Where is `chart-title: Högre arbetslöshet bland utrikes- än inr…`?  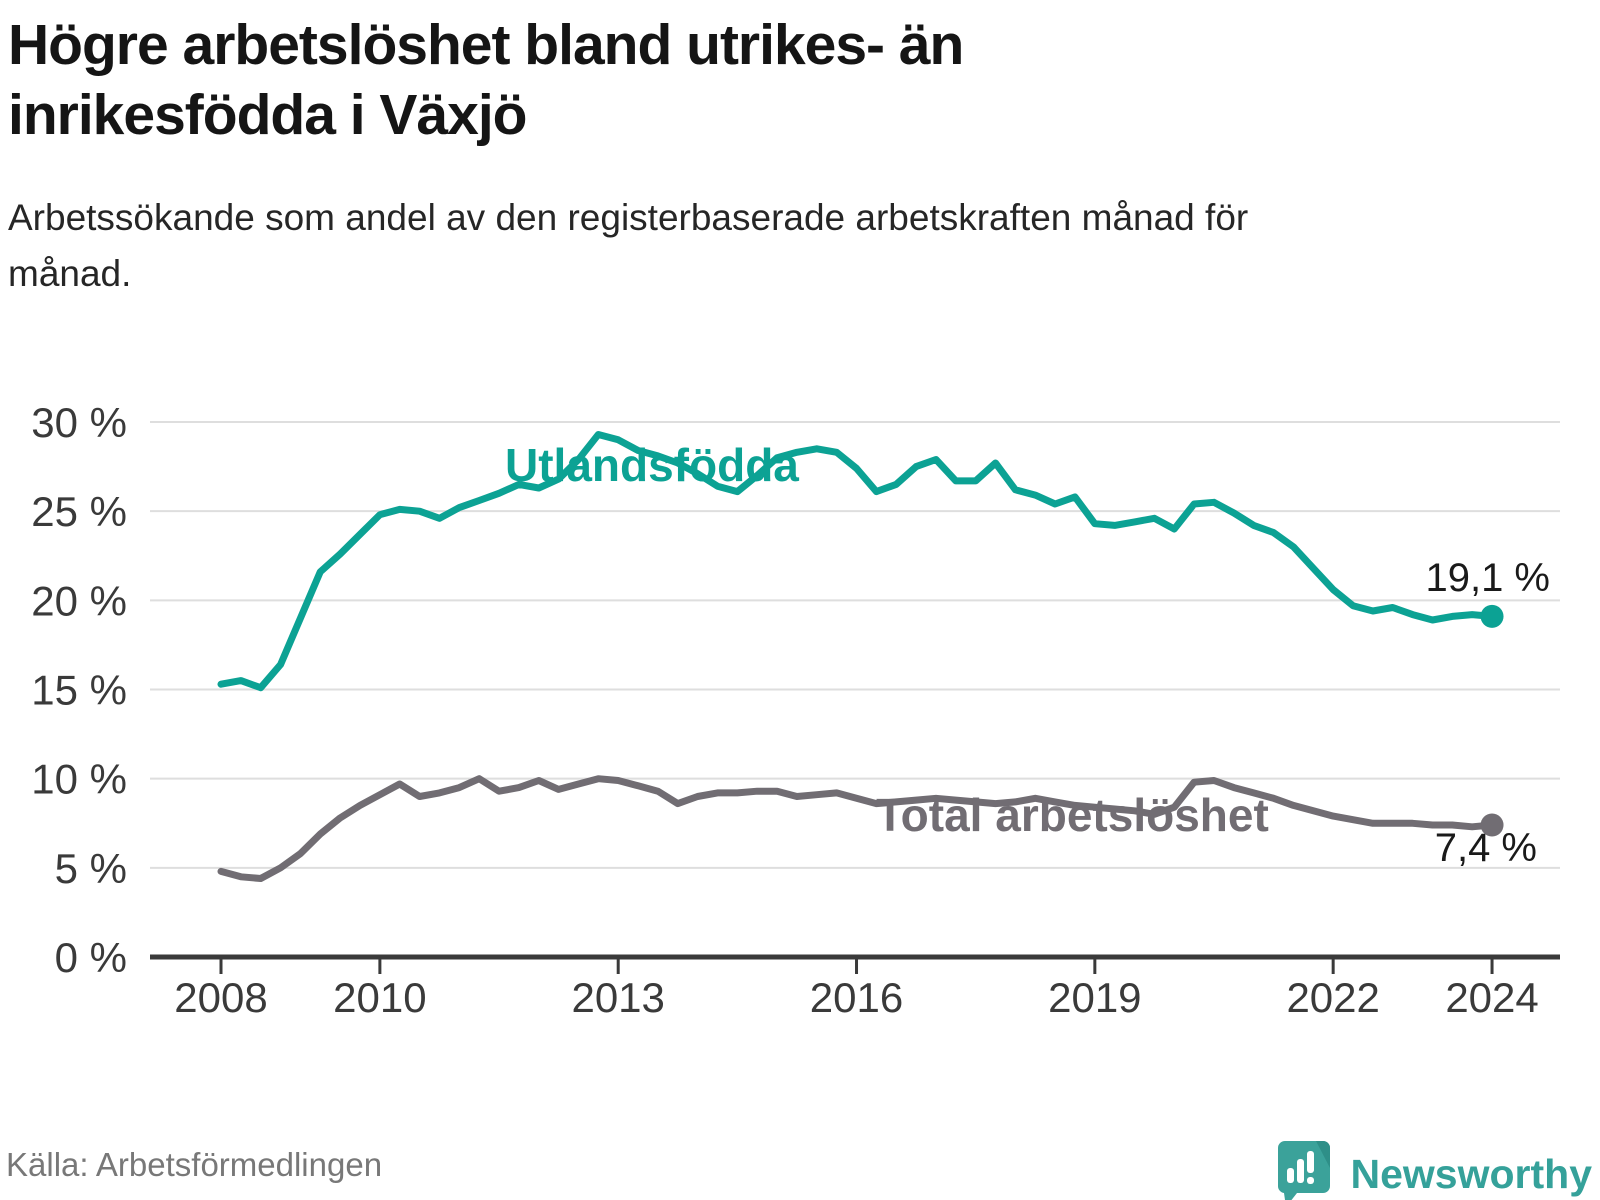 chart-title: Högre arbetslöshet bland utrikes- än inr… is located at coordinates (486, 80).